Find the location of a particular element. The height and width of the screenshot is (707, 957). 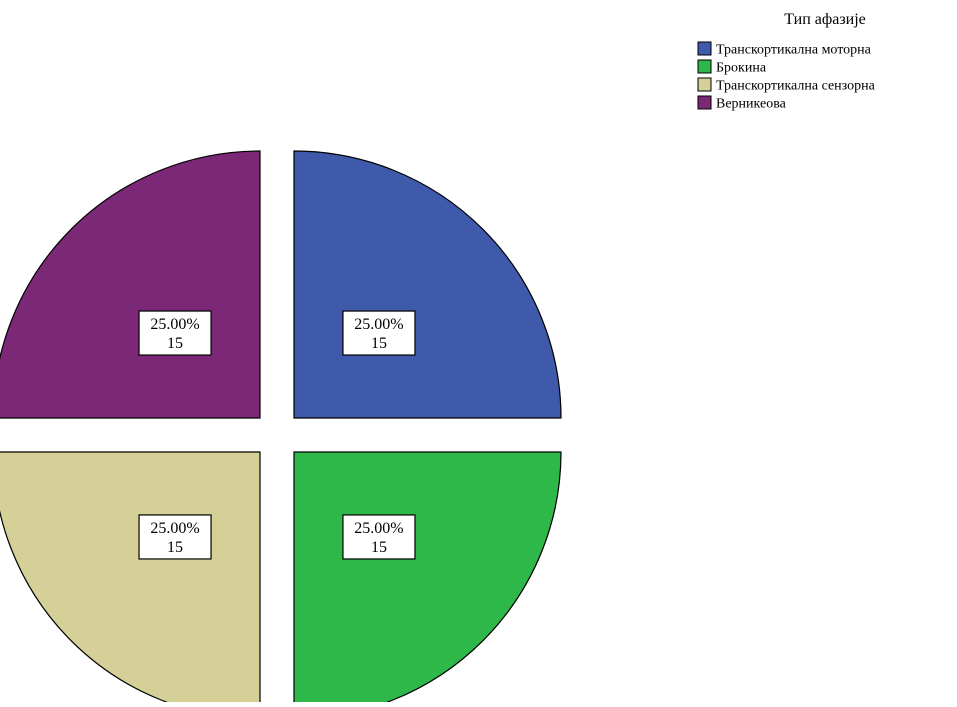

legend-label: Брокина is located at coordinates (741, 68).